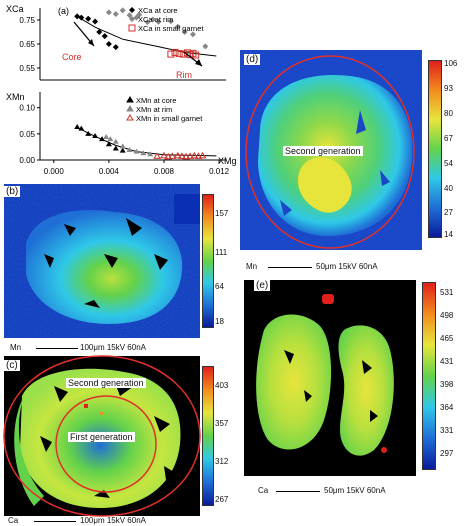  What do you see at coordinates (102, 261) in the screenshot?
I see `map-b` at bounding box center [102, 261].